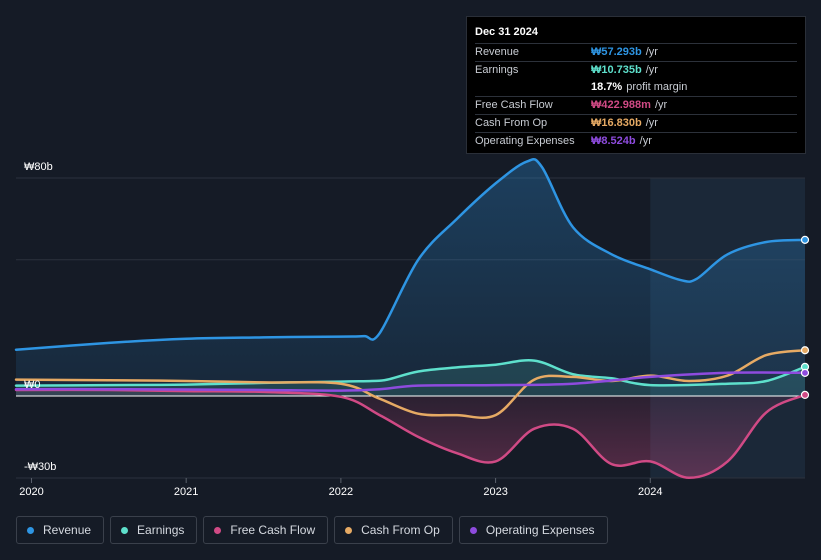 This screenshot has width=821, height=560. What do you see at coordinates (636, 34) in the screenshot?
I see `tooltip-date: Dec 31 2024` at bounding box center [636, 34].